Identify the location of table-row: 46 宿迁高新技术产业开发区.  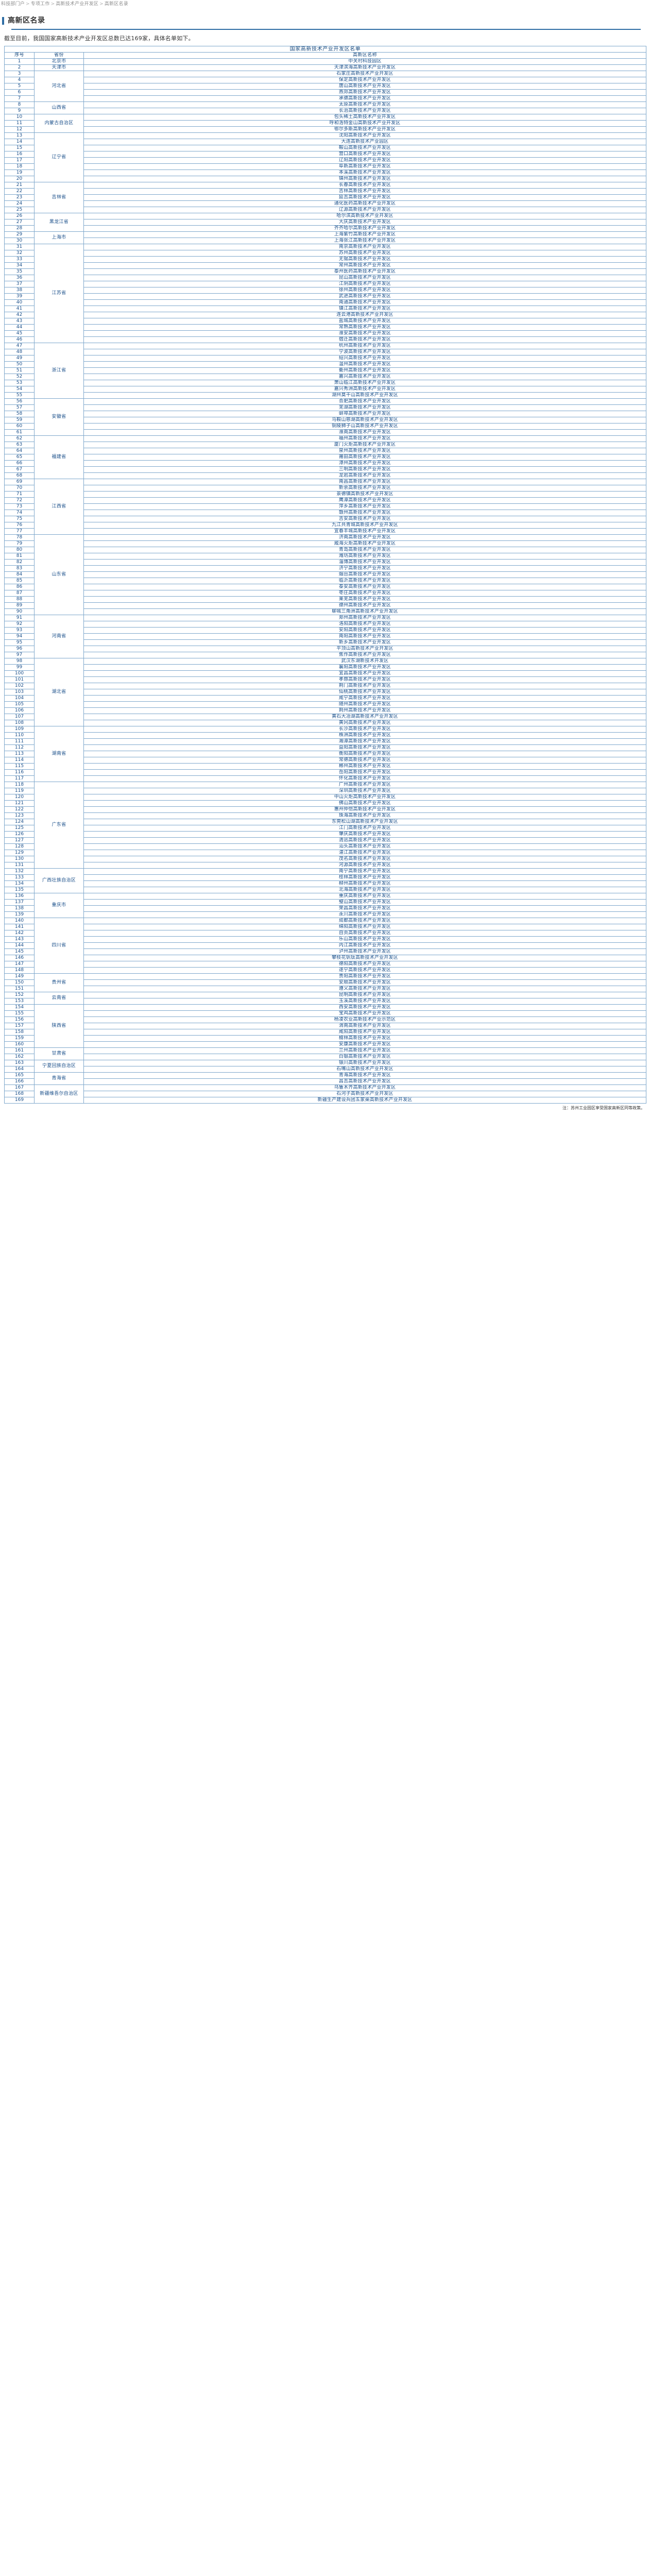
(325, 339).